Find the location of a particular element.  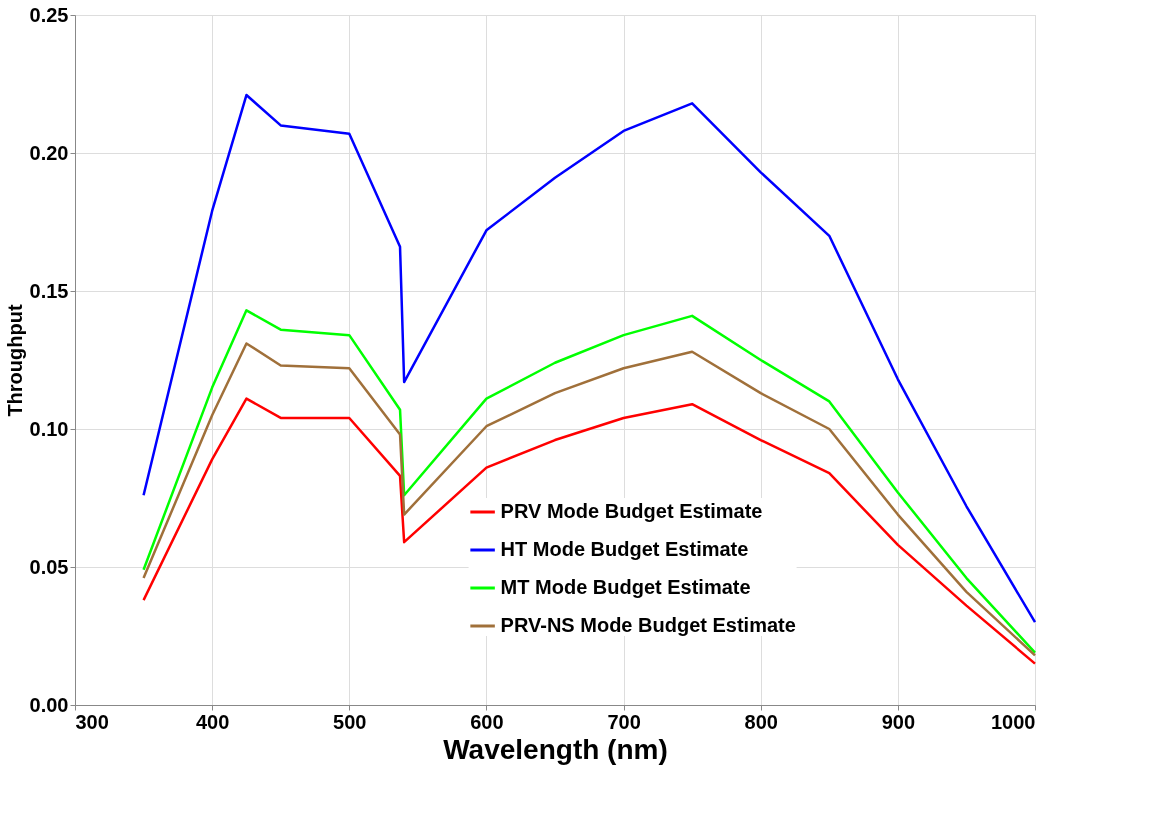

legend-label: HT Mode Budget Estimate is located at coordinates (624, 549).